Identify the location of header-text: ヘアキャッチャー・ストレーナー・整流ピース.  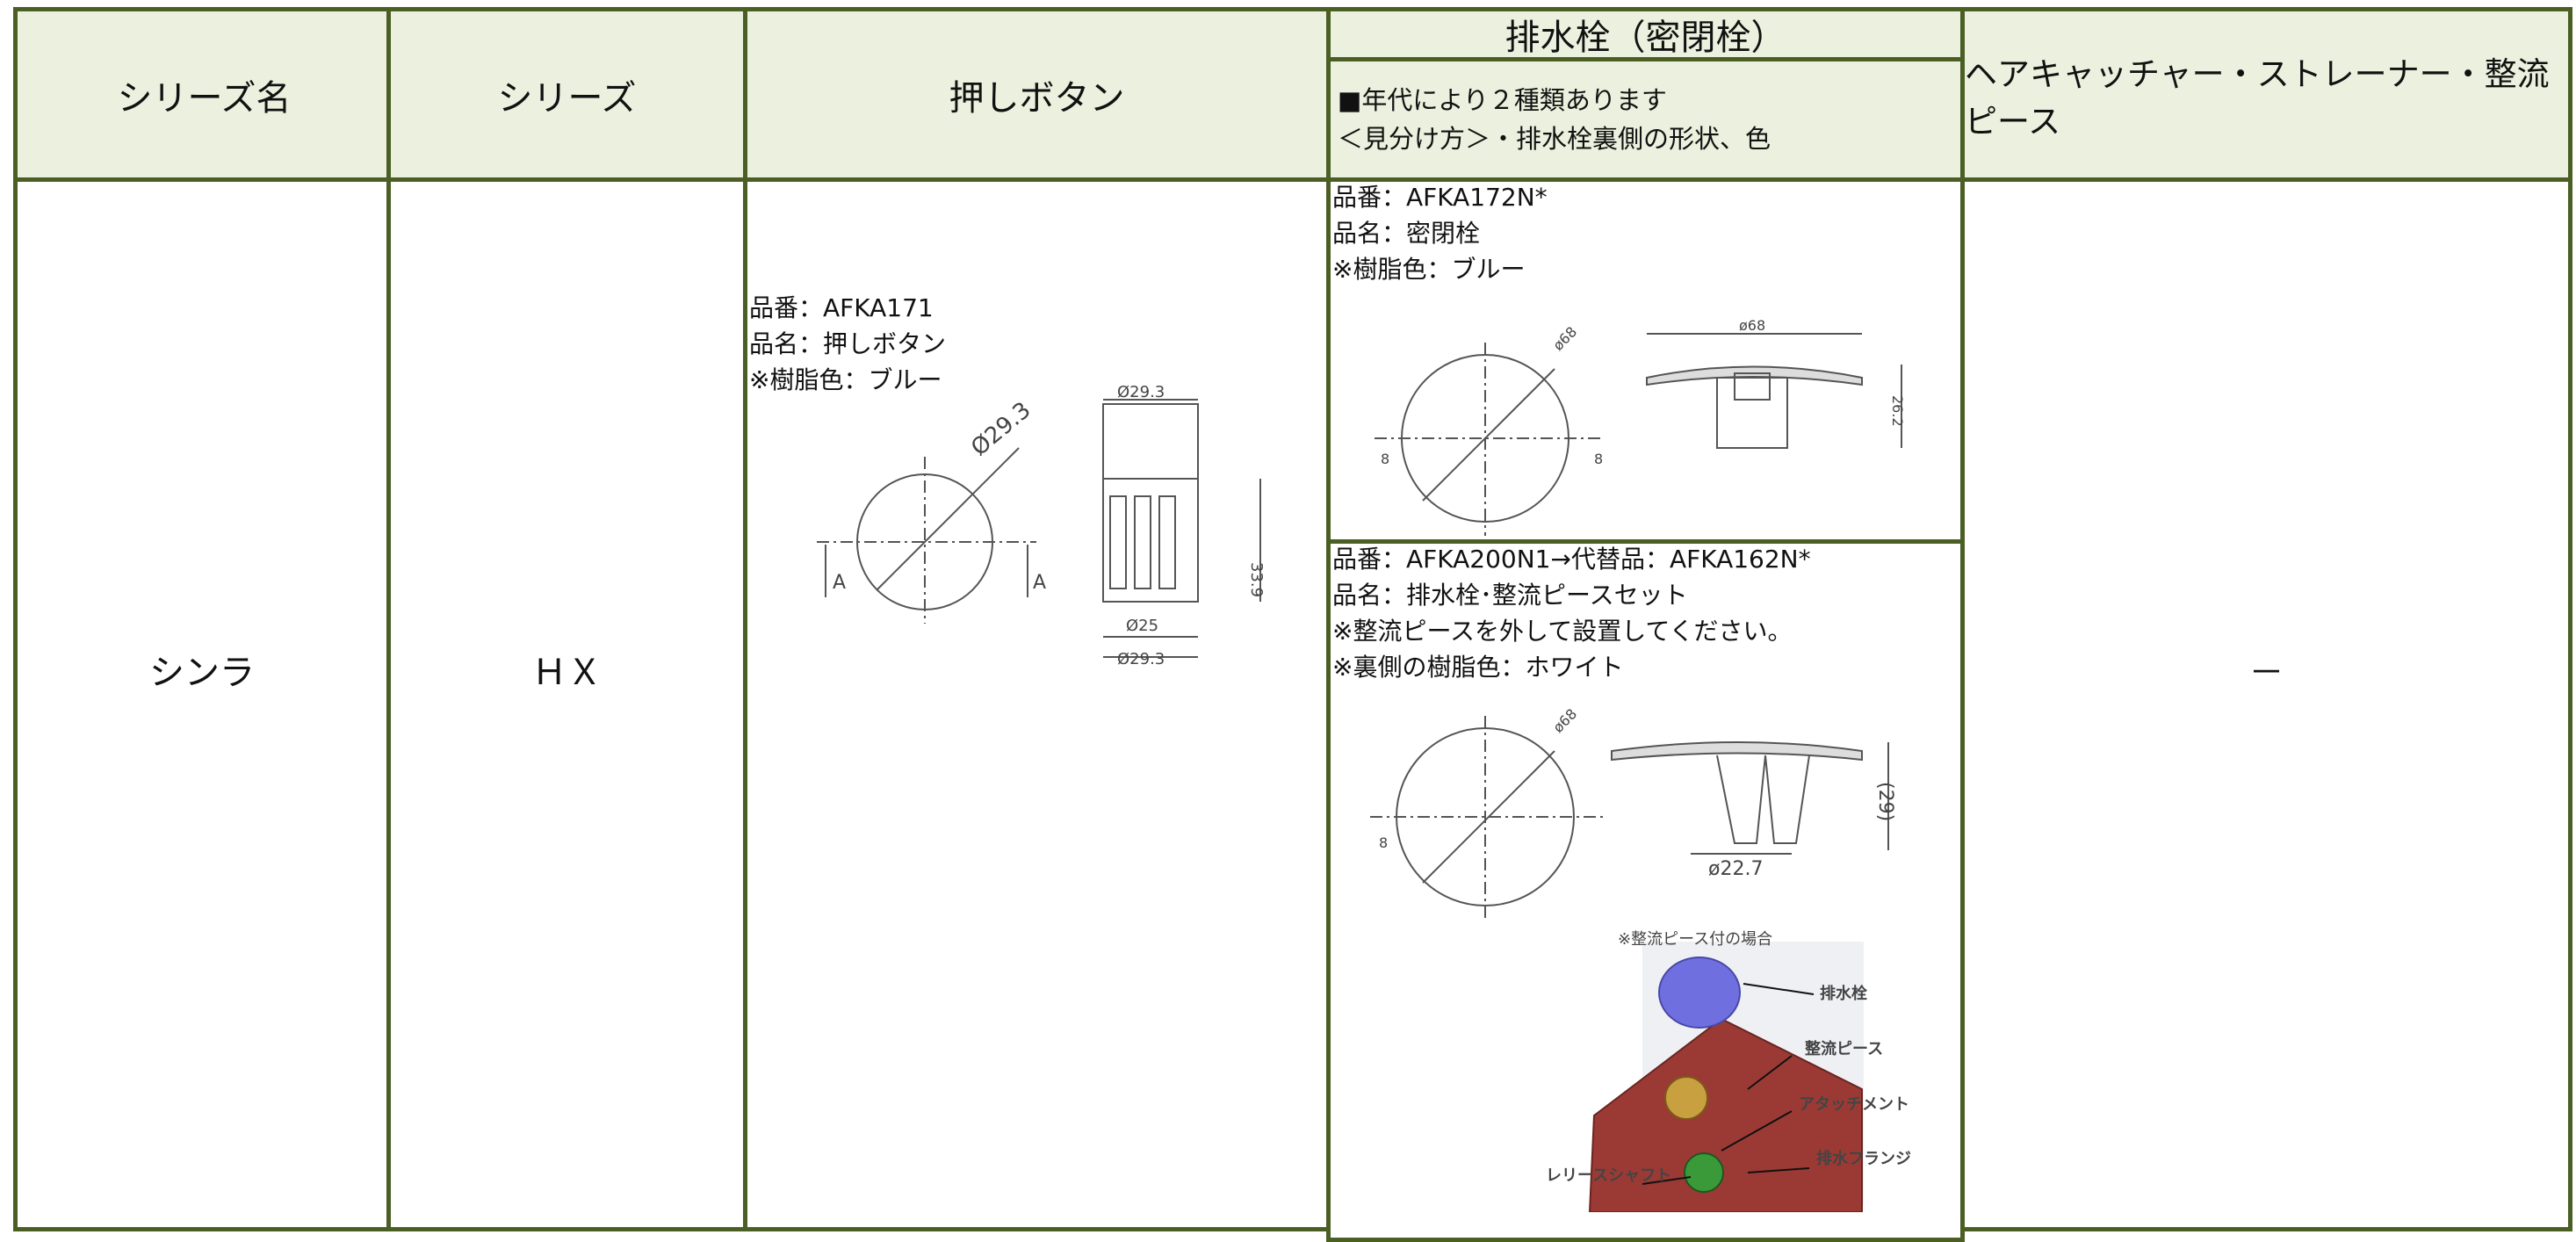
(2257, 97).